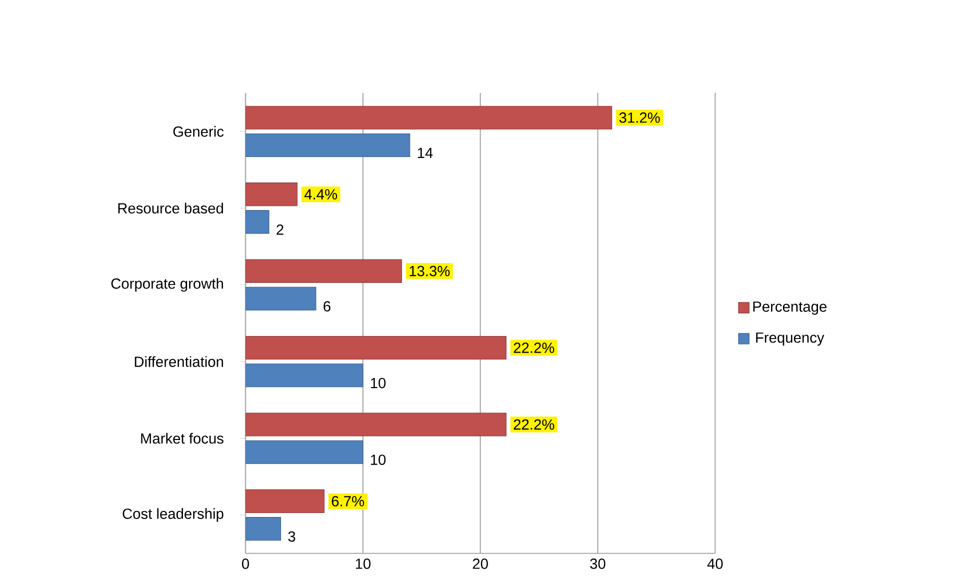  Describe the element at coordinates (430, 271) in the screenshot. I see `data-label: 13.3%` at that location.